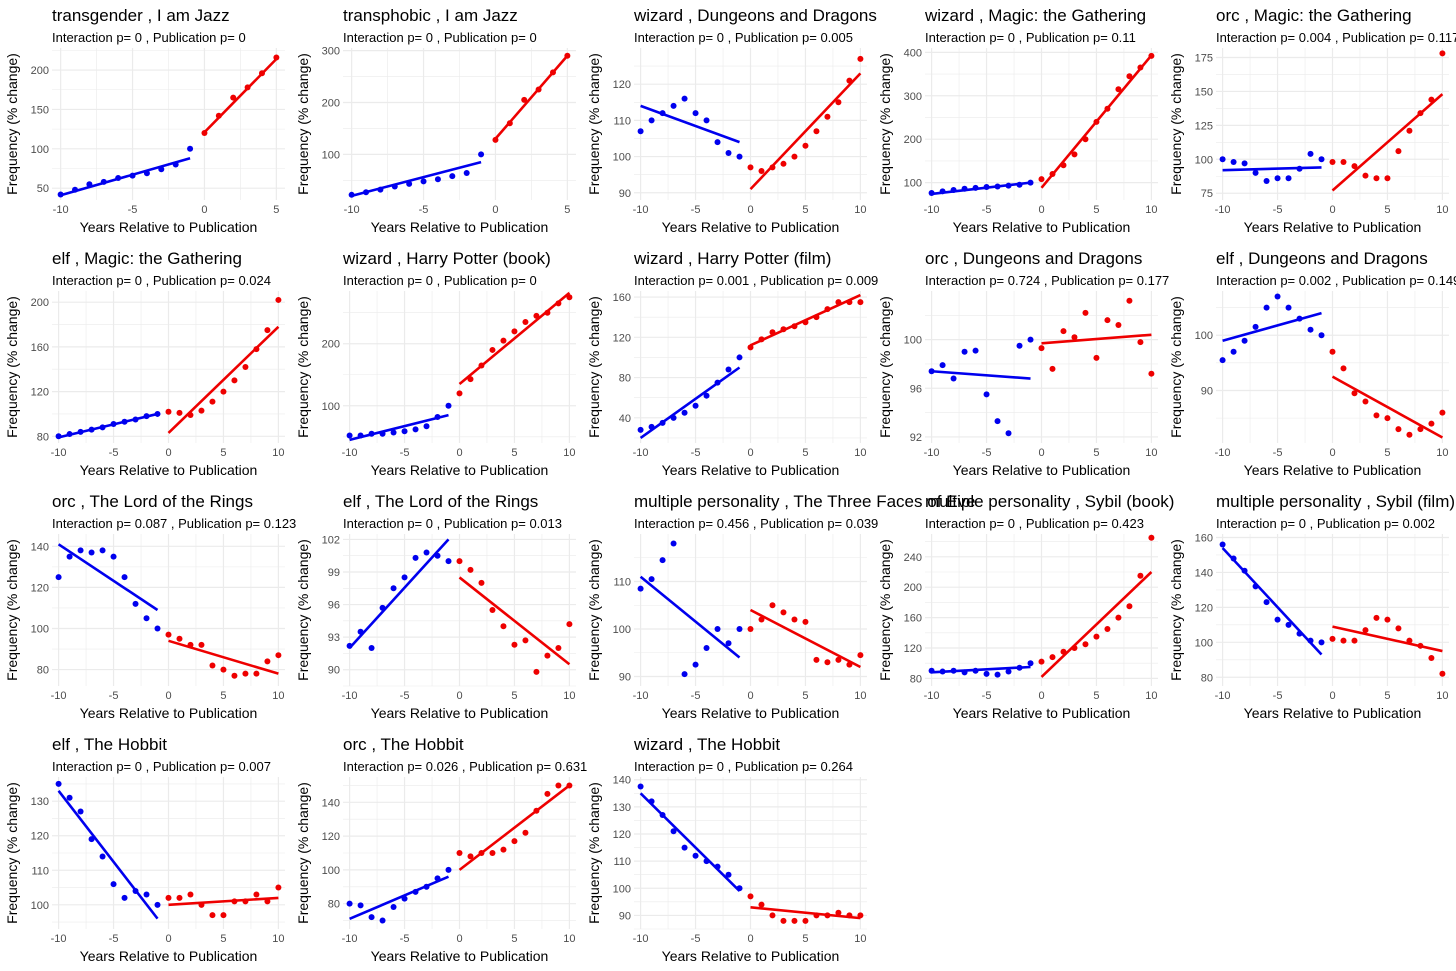 The height and width of the screenshot is (971, 1456). Describe the element at coordinates (1035, 15) in the screenshot. I see `chart-title: wizard , Magic: the Gathering` at that location.